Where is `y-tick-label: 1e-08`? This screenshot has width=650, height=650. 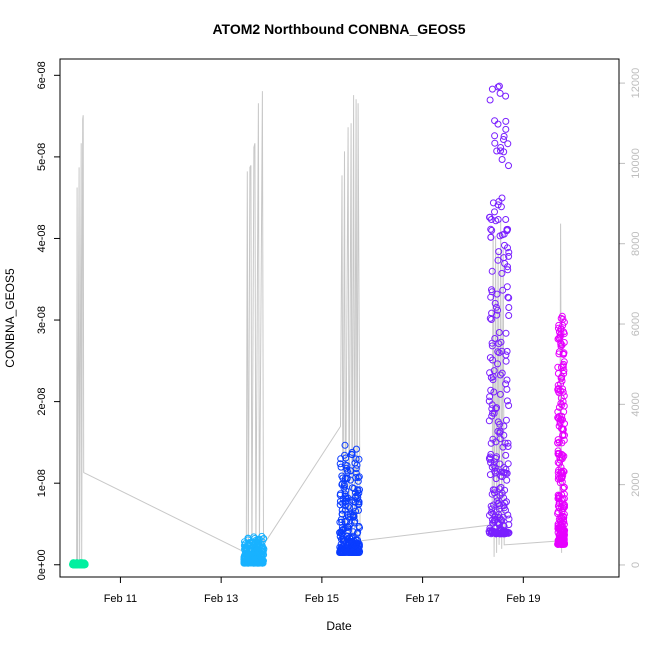 y-tick-label: 1e-08 is located at coordinates (42, 483).